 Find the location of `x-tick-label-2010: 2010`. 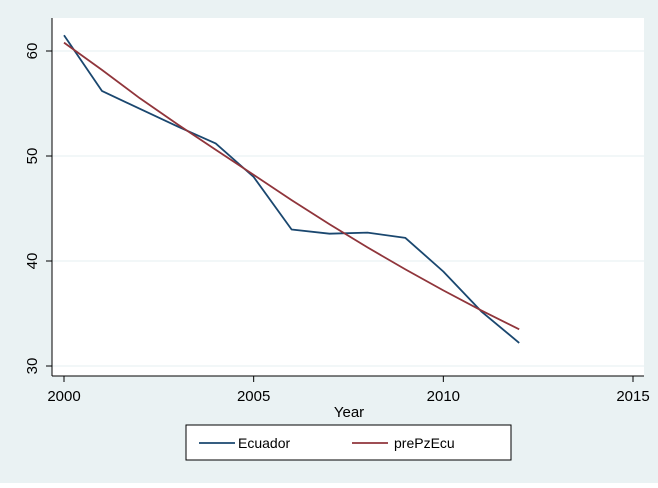

x-tick-label-2010: 2010 is located at coordinates (443, 396).